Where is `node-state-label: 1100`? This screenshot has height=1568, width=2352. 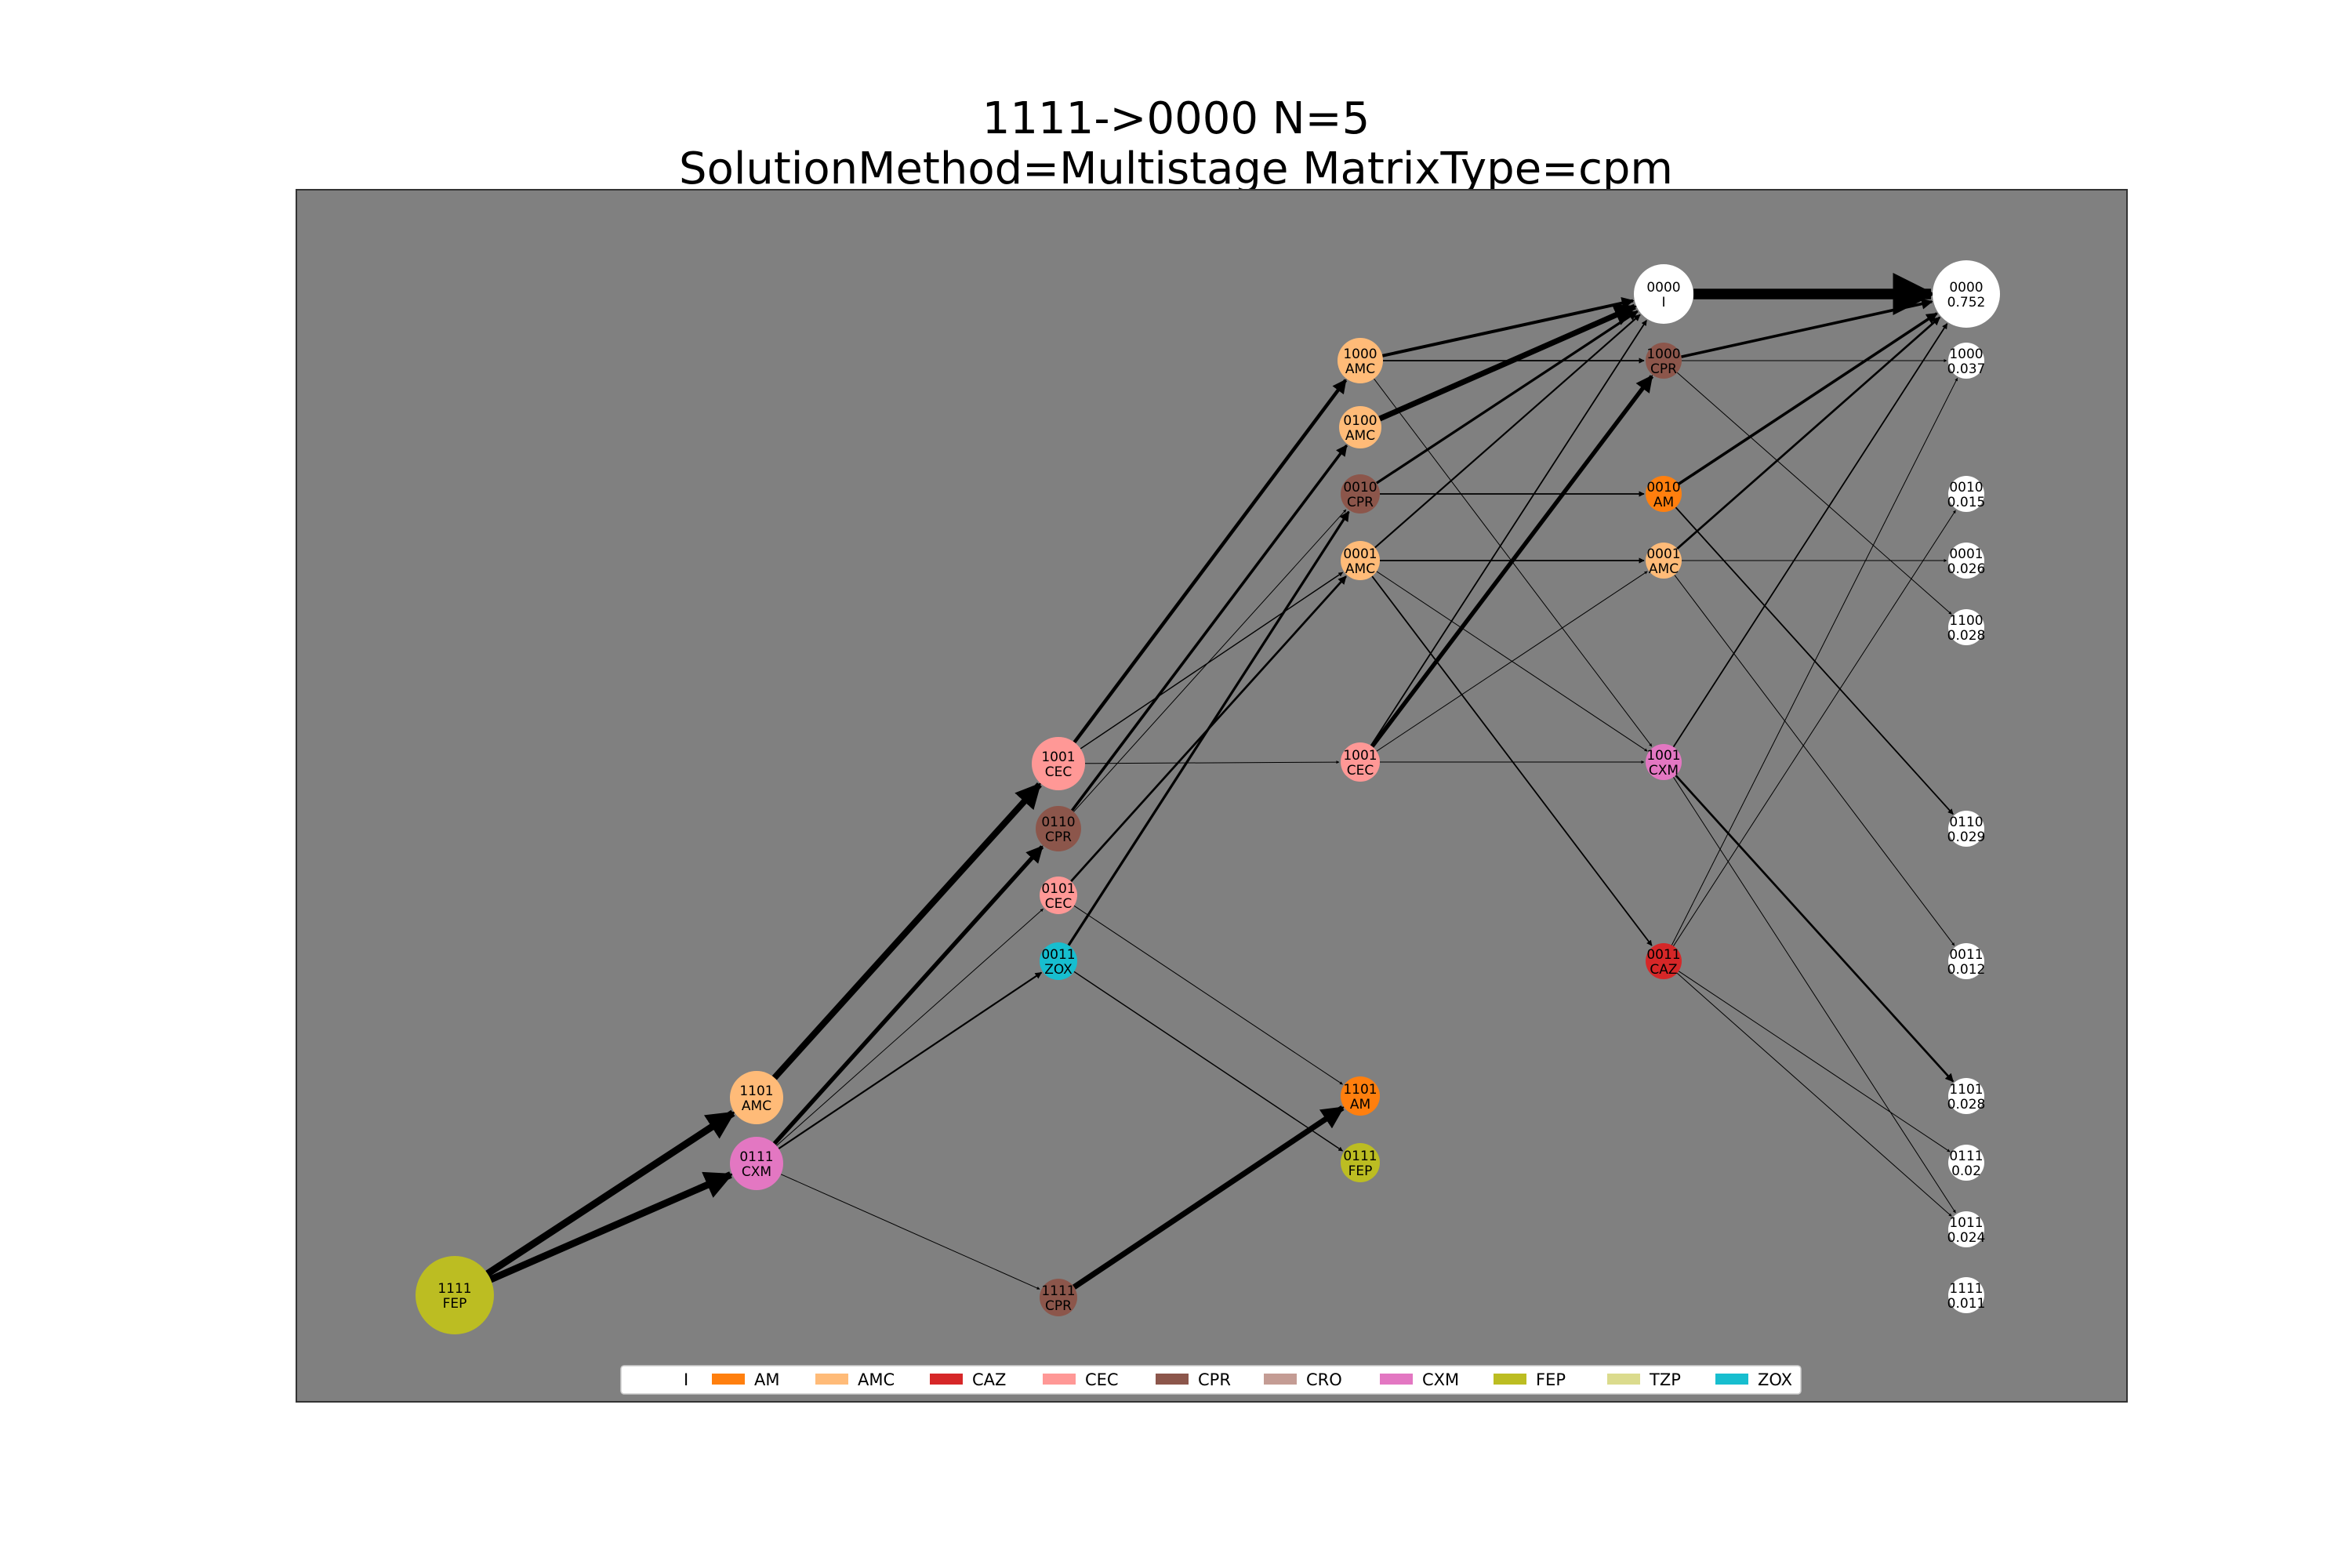 node-state-label: 1100 is located at coordinates (1966, 621).